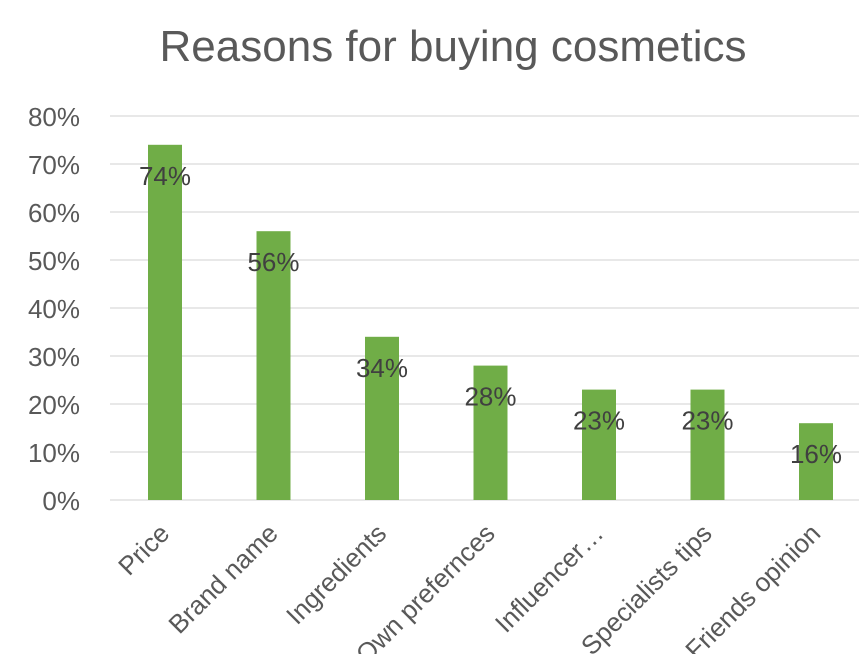 The width and height of the screenshot is (859, 654). Describe the element at coordinates (54, 453) in the screenshot. I see `y-tick-label: 10%` at that location.